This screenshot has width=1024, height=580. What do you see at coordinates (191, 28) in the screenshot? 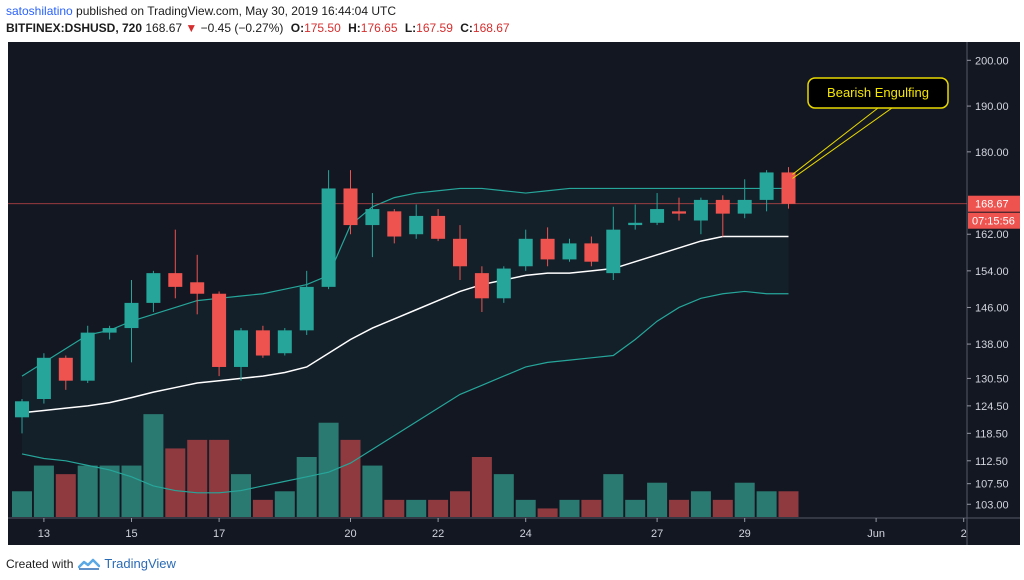
I see `down-arrow-icon: ▼` at bounding box center [191, 28].